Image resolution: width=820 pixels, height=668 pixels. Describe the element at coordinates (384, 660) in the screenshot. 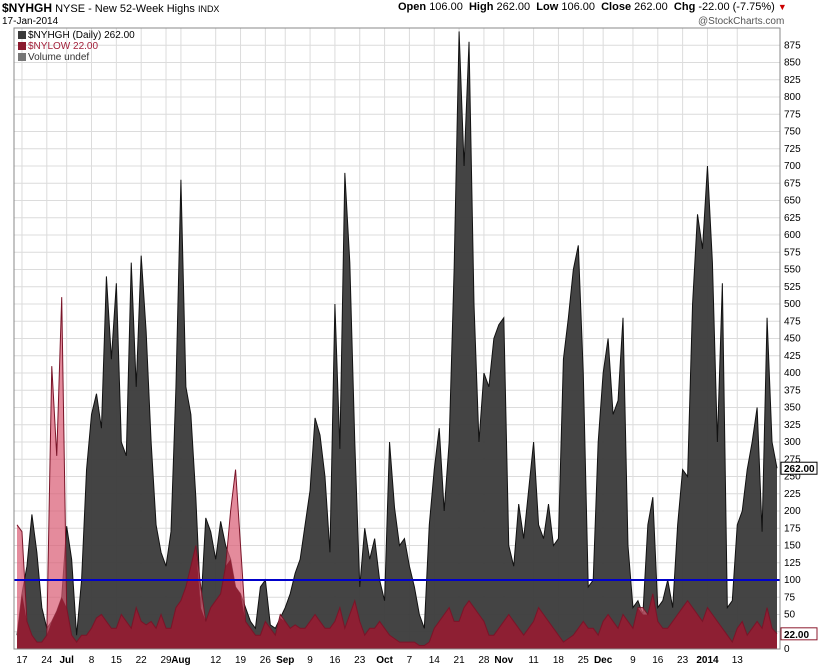

I see `x-tick-label: Oct` at that location.